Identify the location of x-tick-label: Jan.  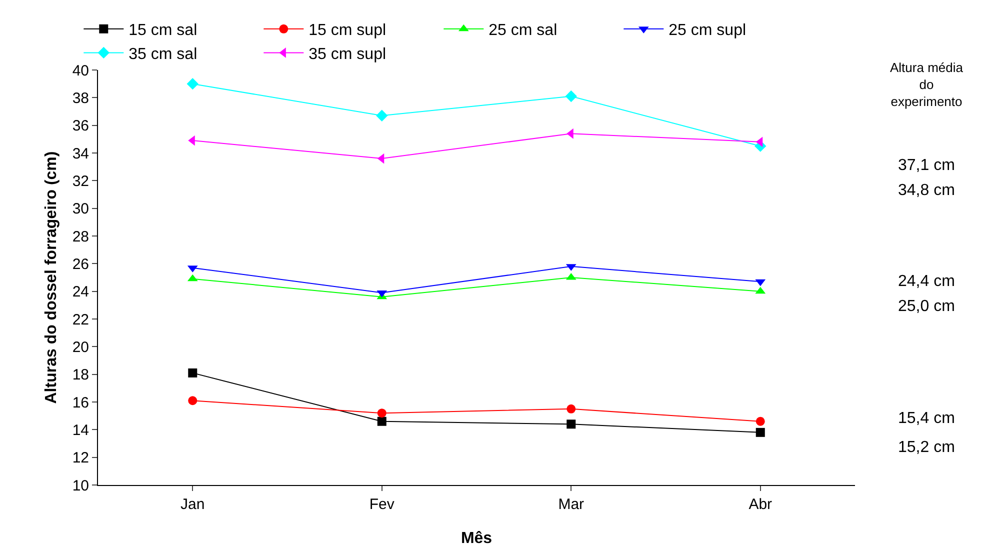
(192, 504).